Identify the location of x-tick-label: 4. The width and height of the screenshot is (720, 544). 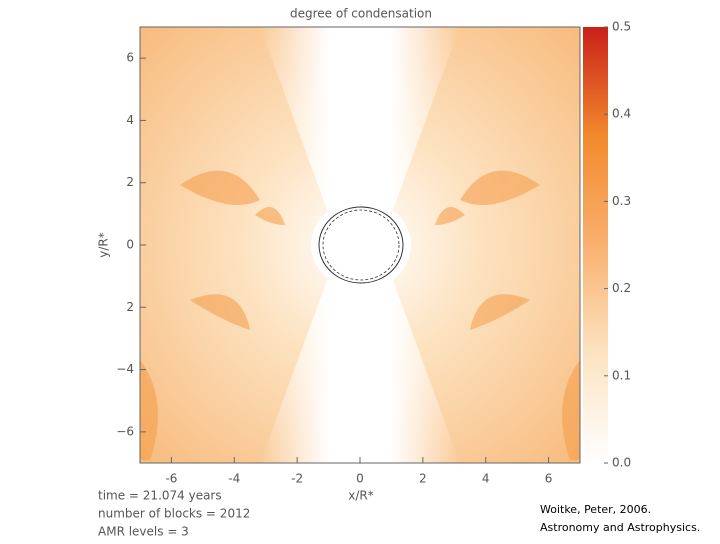
(486, 479).